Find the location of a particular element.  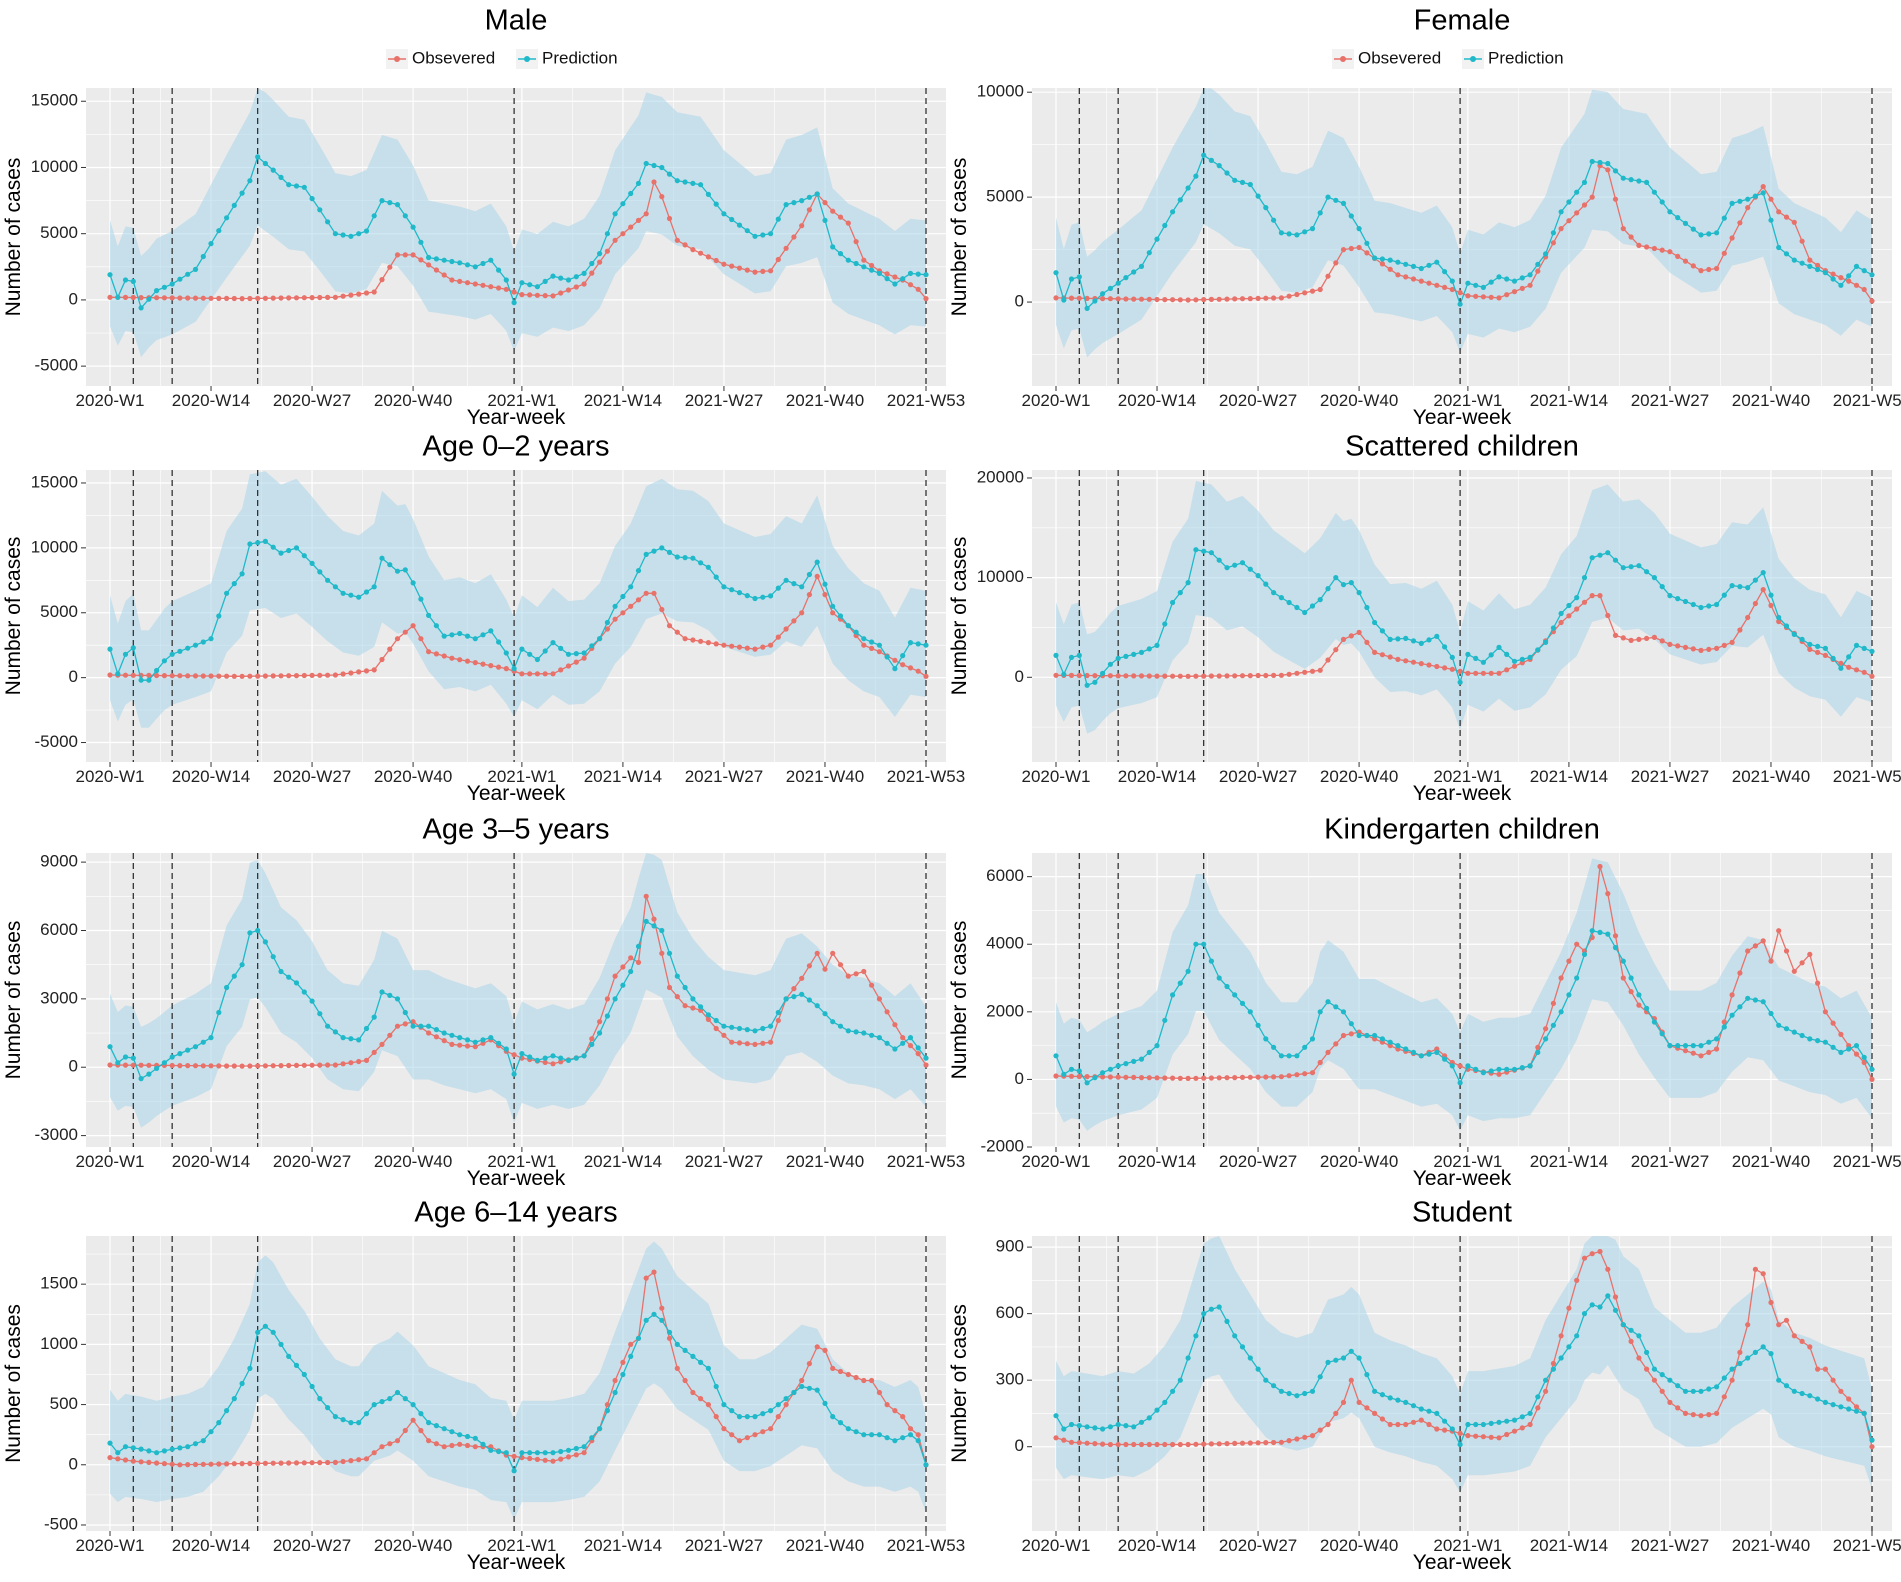

y-tick-label: 1500 is located at coordinates (59, 1283).